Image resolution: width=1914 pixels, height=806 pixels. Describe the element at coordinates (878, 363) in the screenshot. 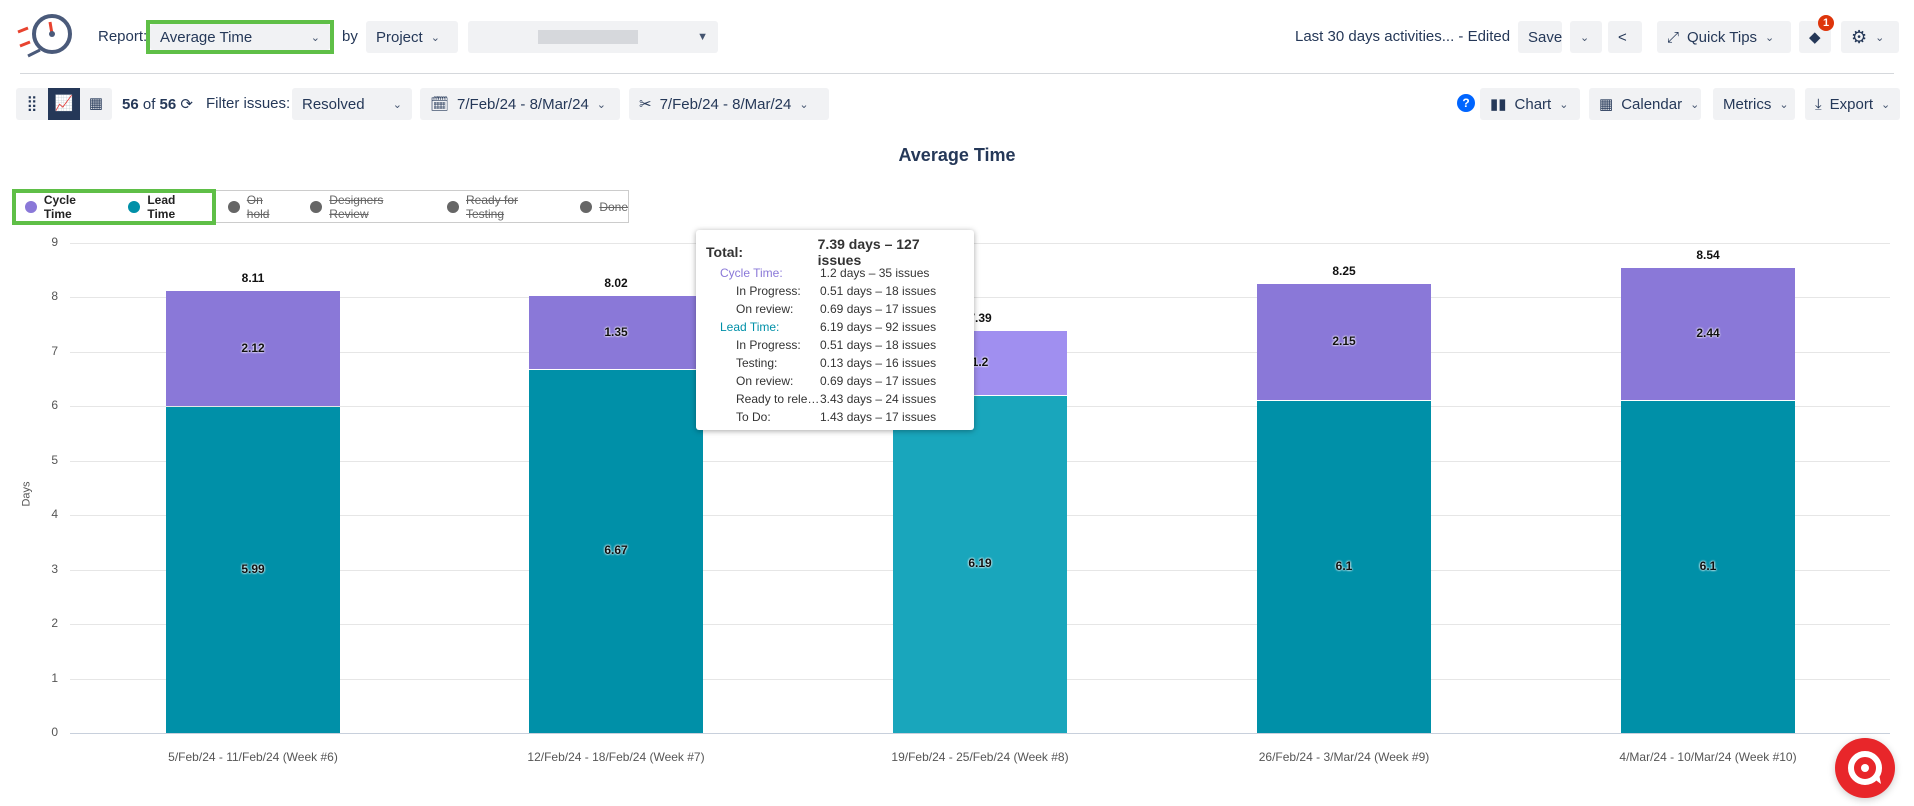

I see `tooltip-value: 0.13 days – 16 issues` at that location.